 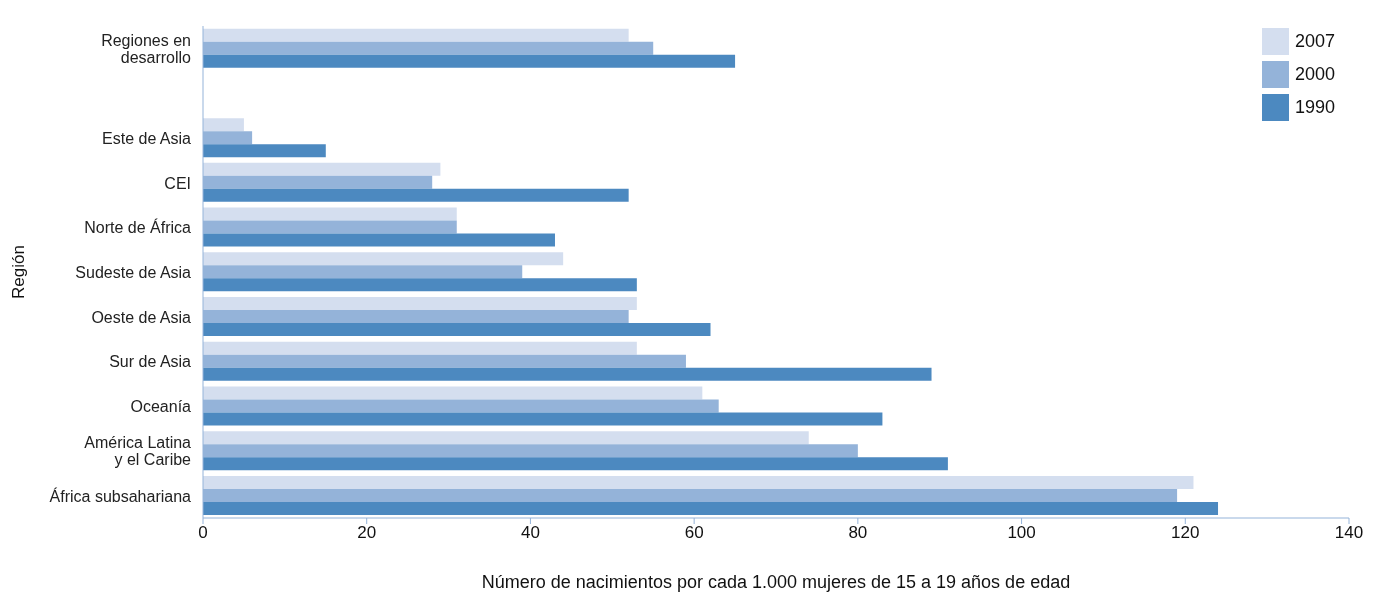 What do you see at coordinates (694, 533) in the screenshot?
I see `x-tick-label: 60` at bounding box center [694, 533].